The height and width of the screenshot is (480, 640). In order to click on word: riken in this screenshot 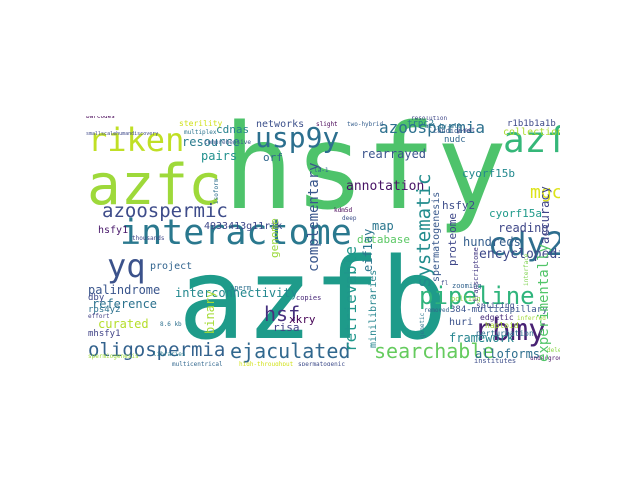, I will do `click(136, 140)`.